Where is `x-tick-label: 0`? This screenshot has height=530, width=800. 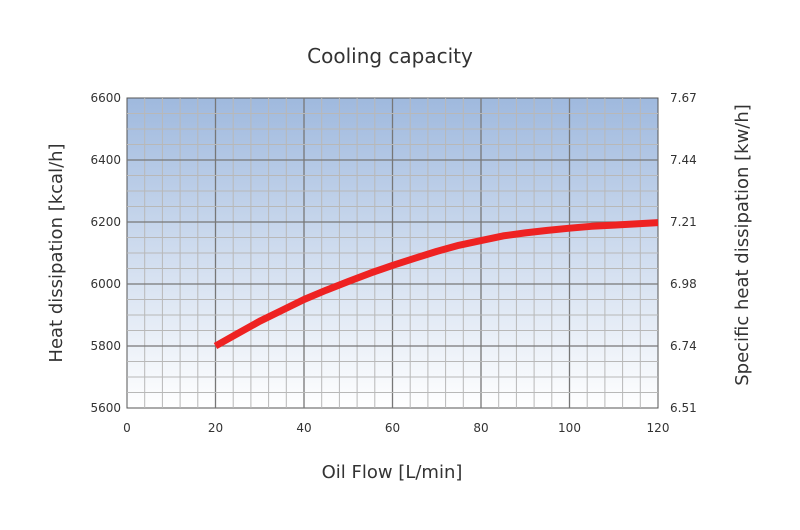
x-tick-label: 0 is located at coordinates (127, 428).